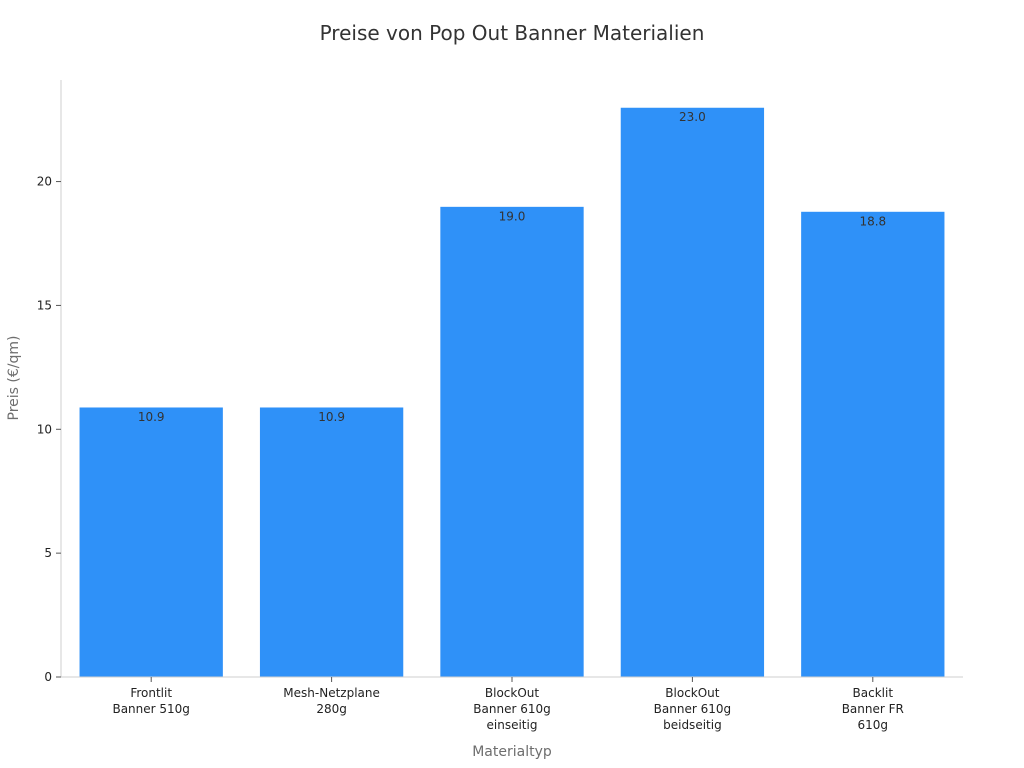 The height and width of the screenshot is (768, 1024). I want to click on x-tick-label: Frontlit Banner 510g, so click(150, 701).